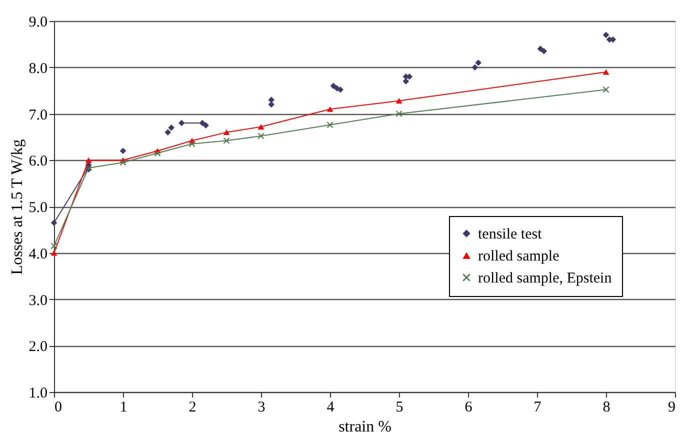 The width and height of the screenshot is (688, 440). What do you see at coordinates (38, 208) in the screenshot?
I see `y-tick-label: 5.0` at bounding box center [38, 208].